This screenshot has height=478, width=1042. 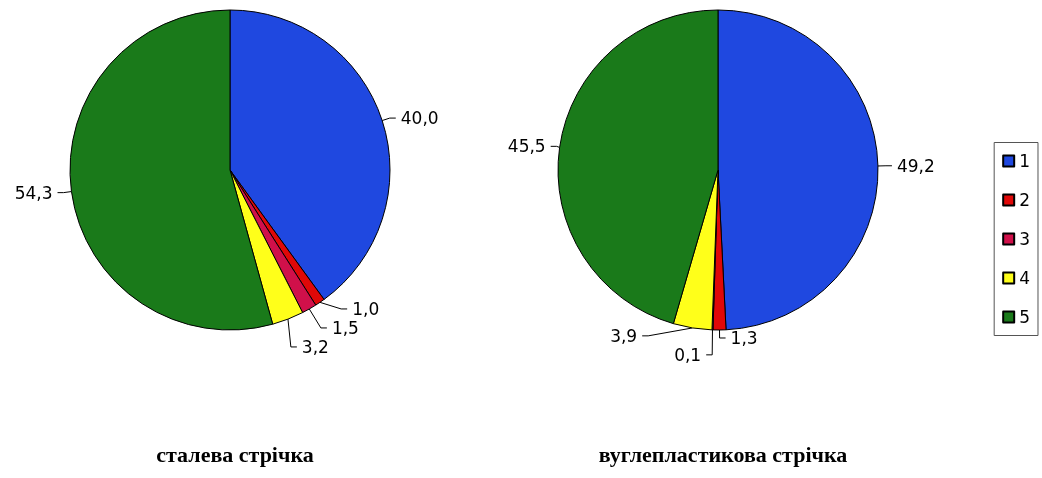 What do you see at coordinates (345, 327) in the screenshot?
I see `data-label: 1,5` at bounding box center [345, 327].